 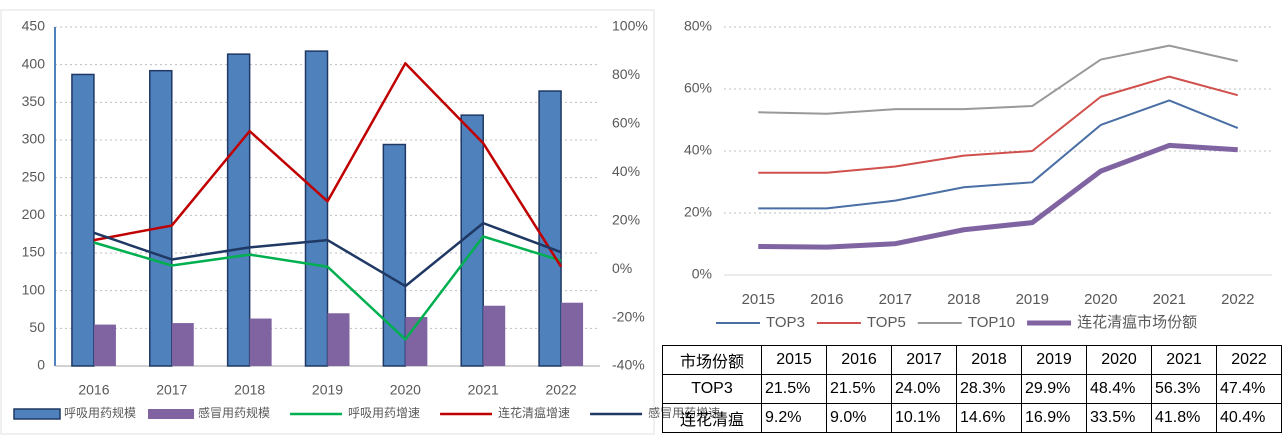 I want to click on cell: 9.0%, so click(x=859, y=418).